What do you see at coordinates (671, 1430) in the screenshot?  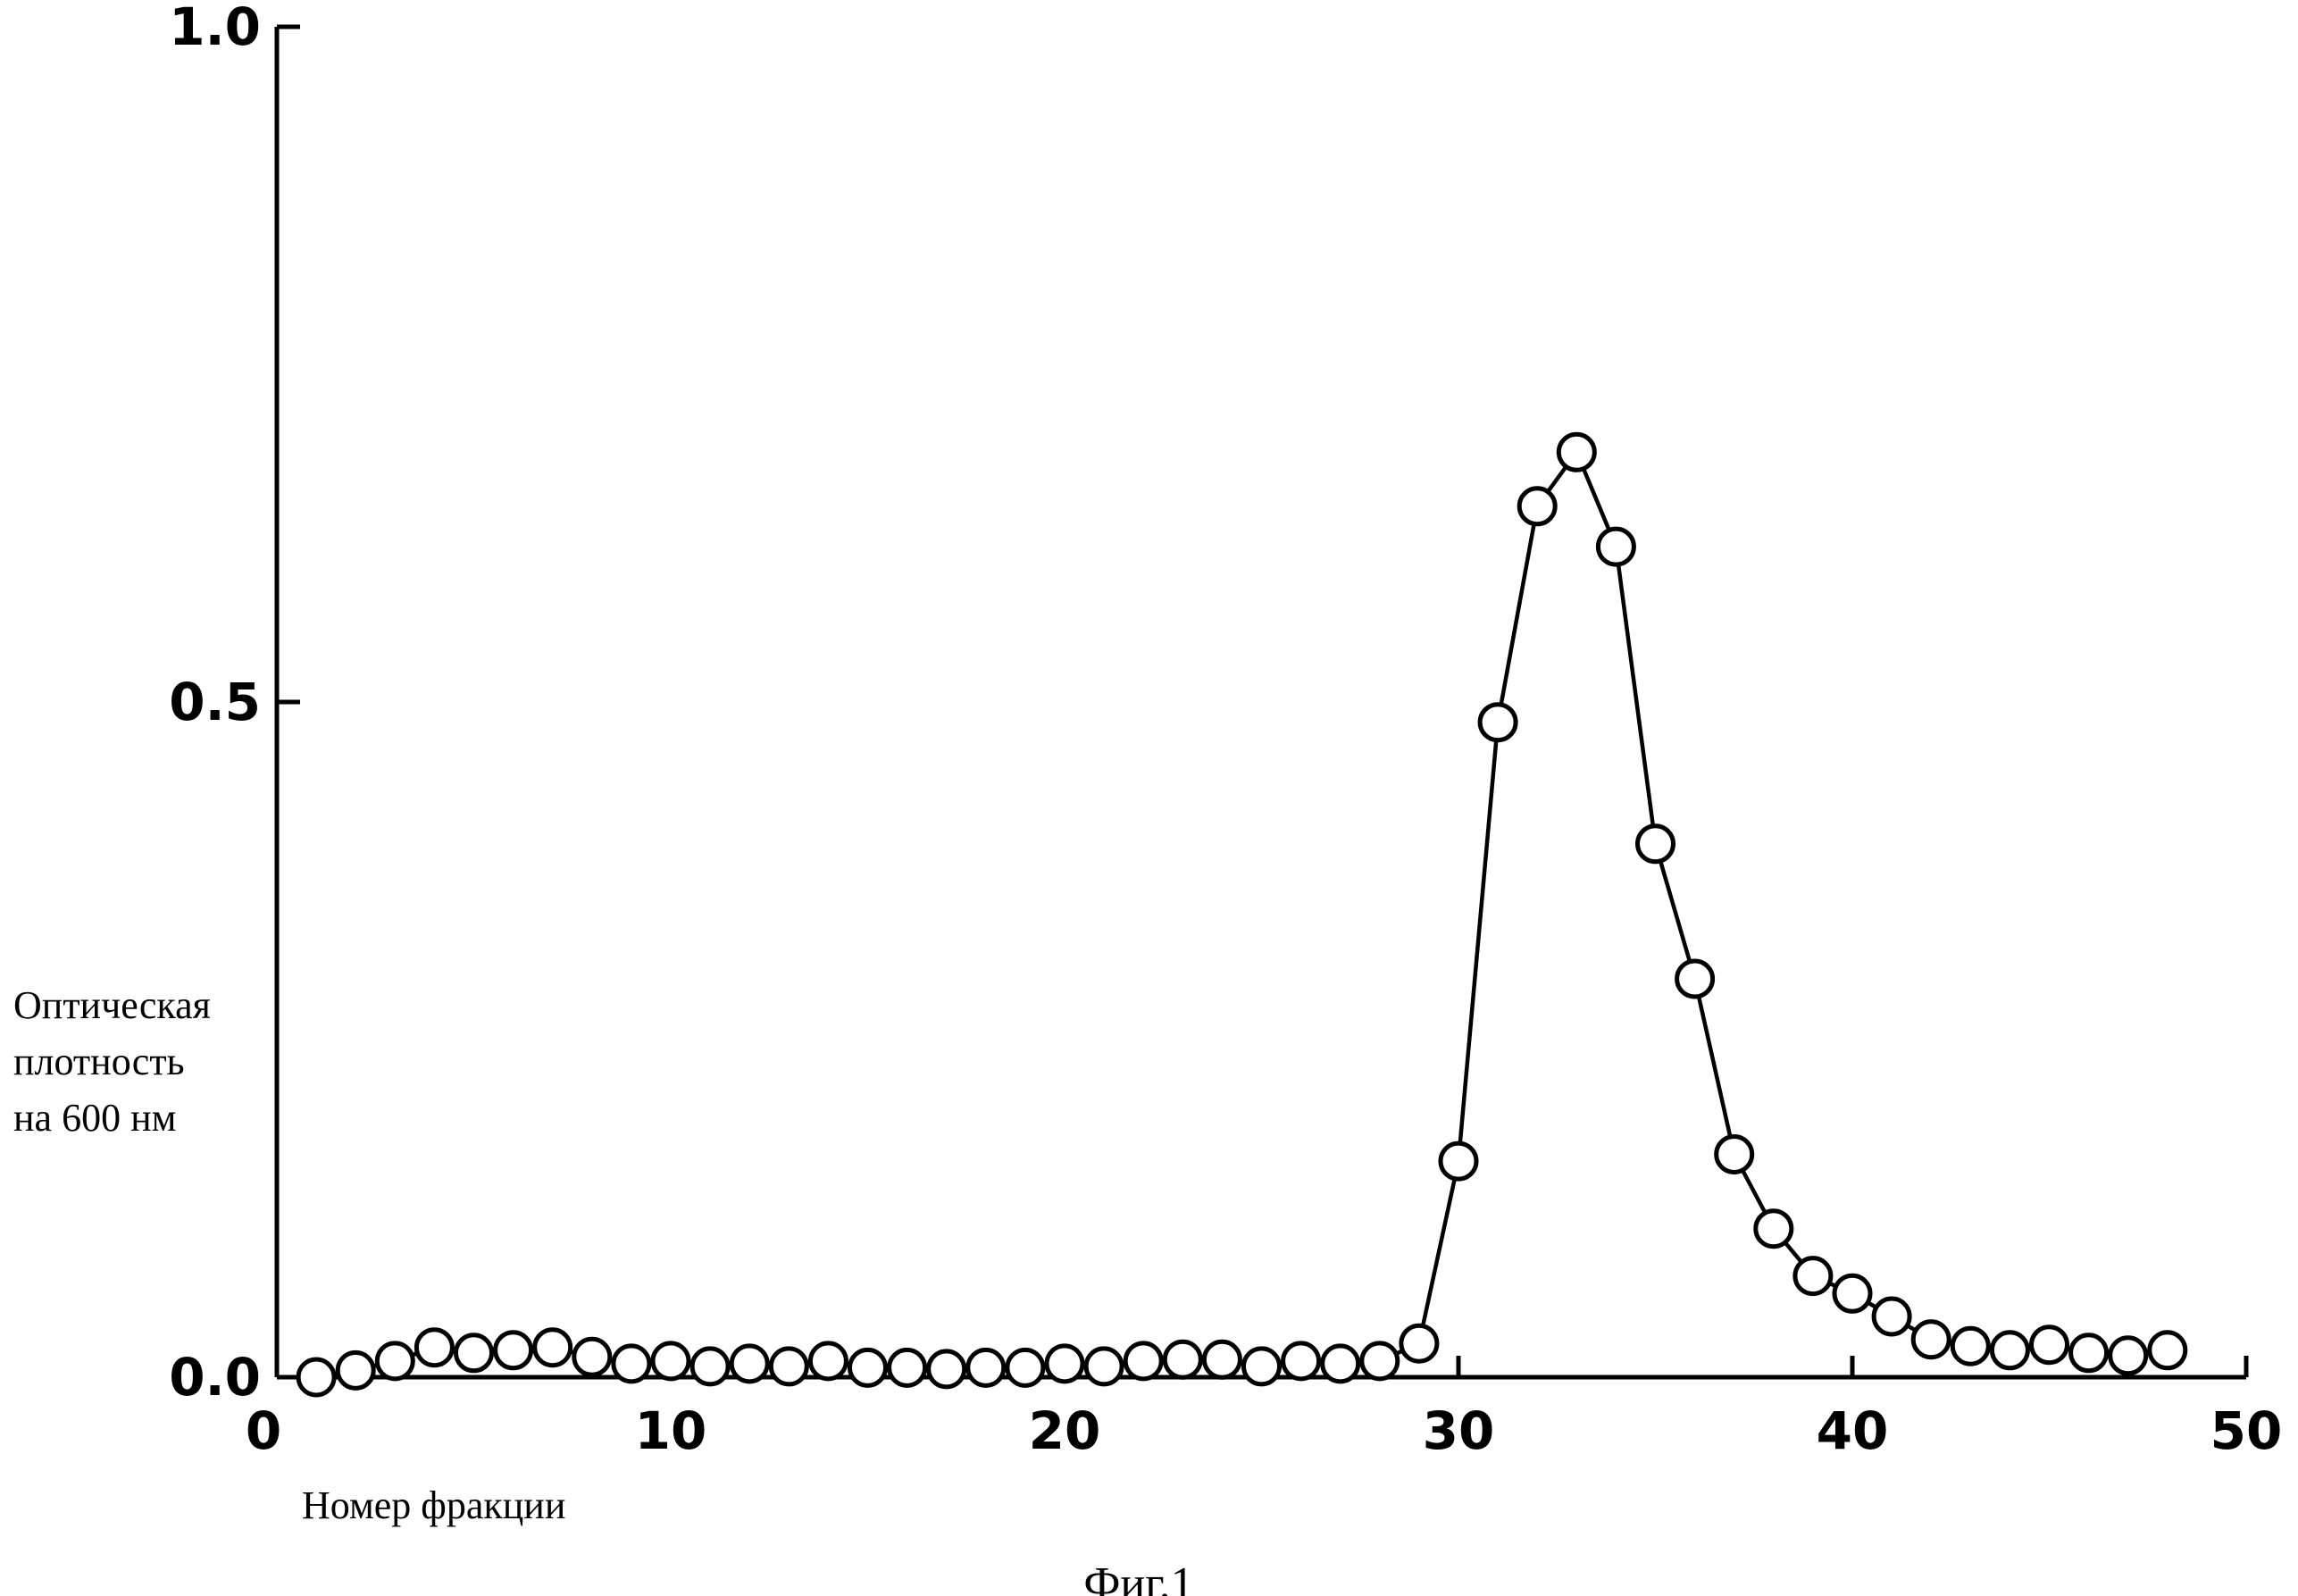 I see `x-tick-label: 10` at bounding box center [671, 1430].